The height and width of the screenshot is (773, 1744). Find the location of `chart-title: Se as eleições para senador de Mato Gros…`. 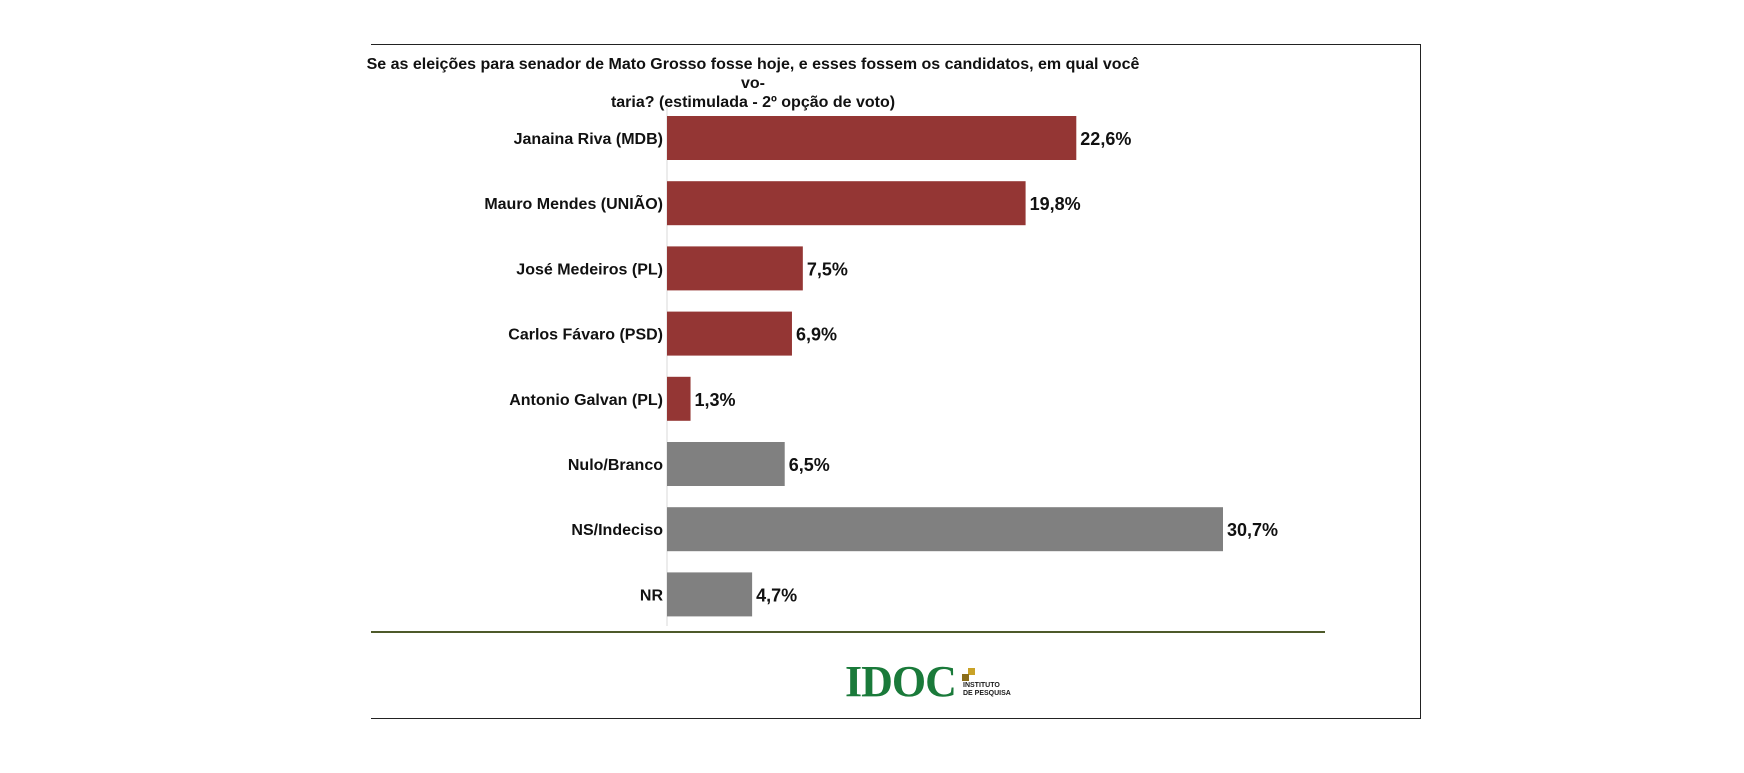

chart-title: Se as eleições para senador de Mato Gros… is located at coordinates (753, 83).